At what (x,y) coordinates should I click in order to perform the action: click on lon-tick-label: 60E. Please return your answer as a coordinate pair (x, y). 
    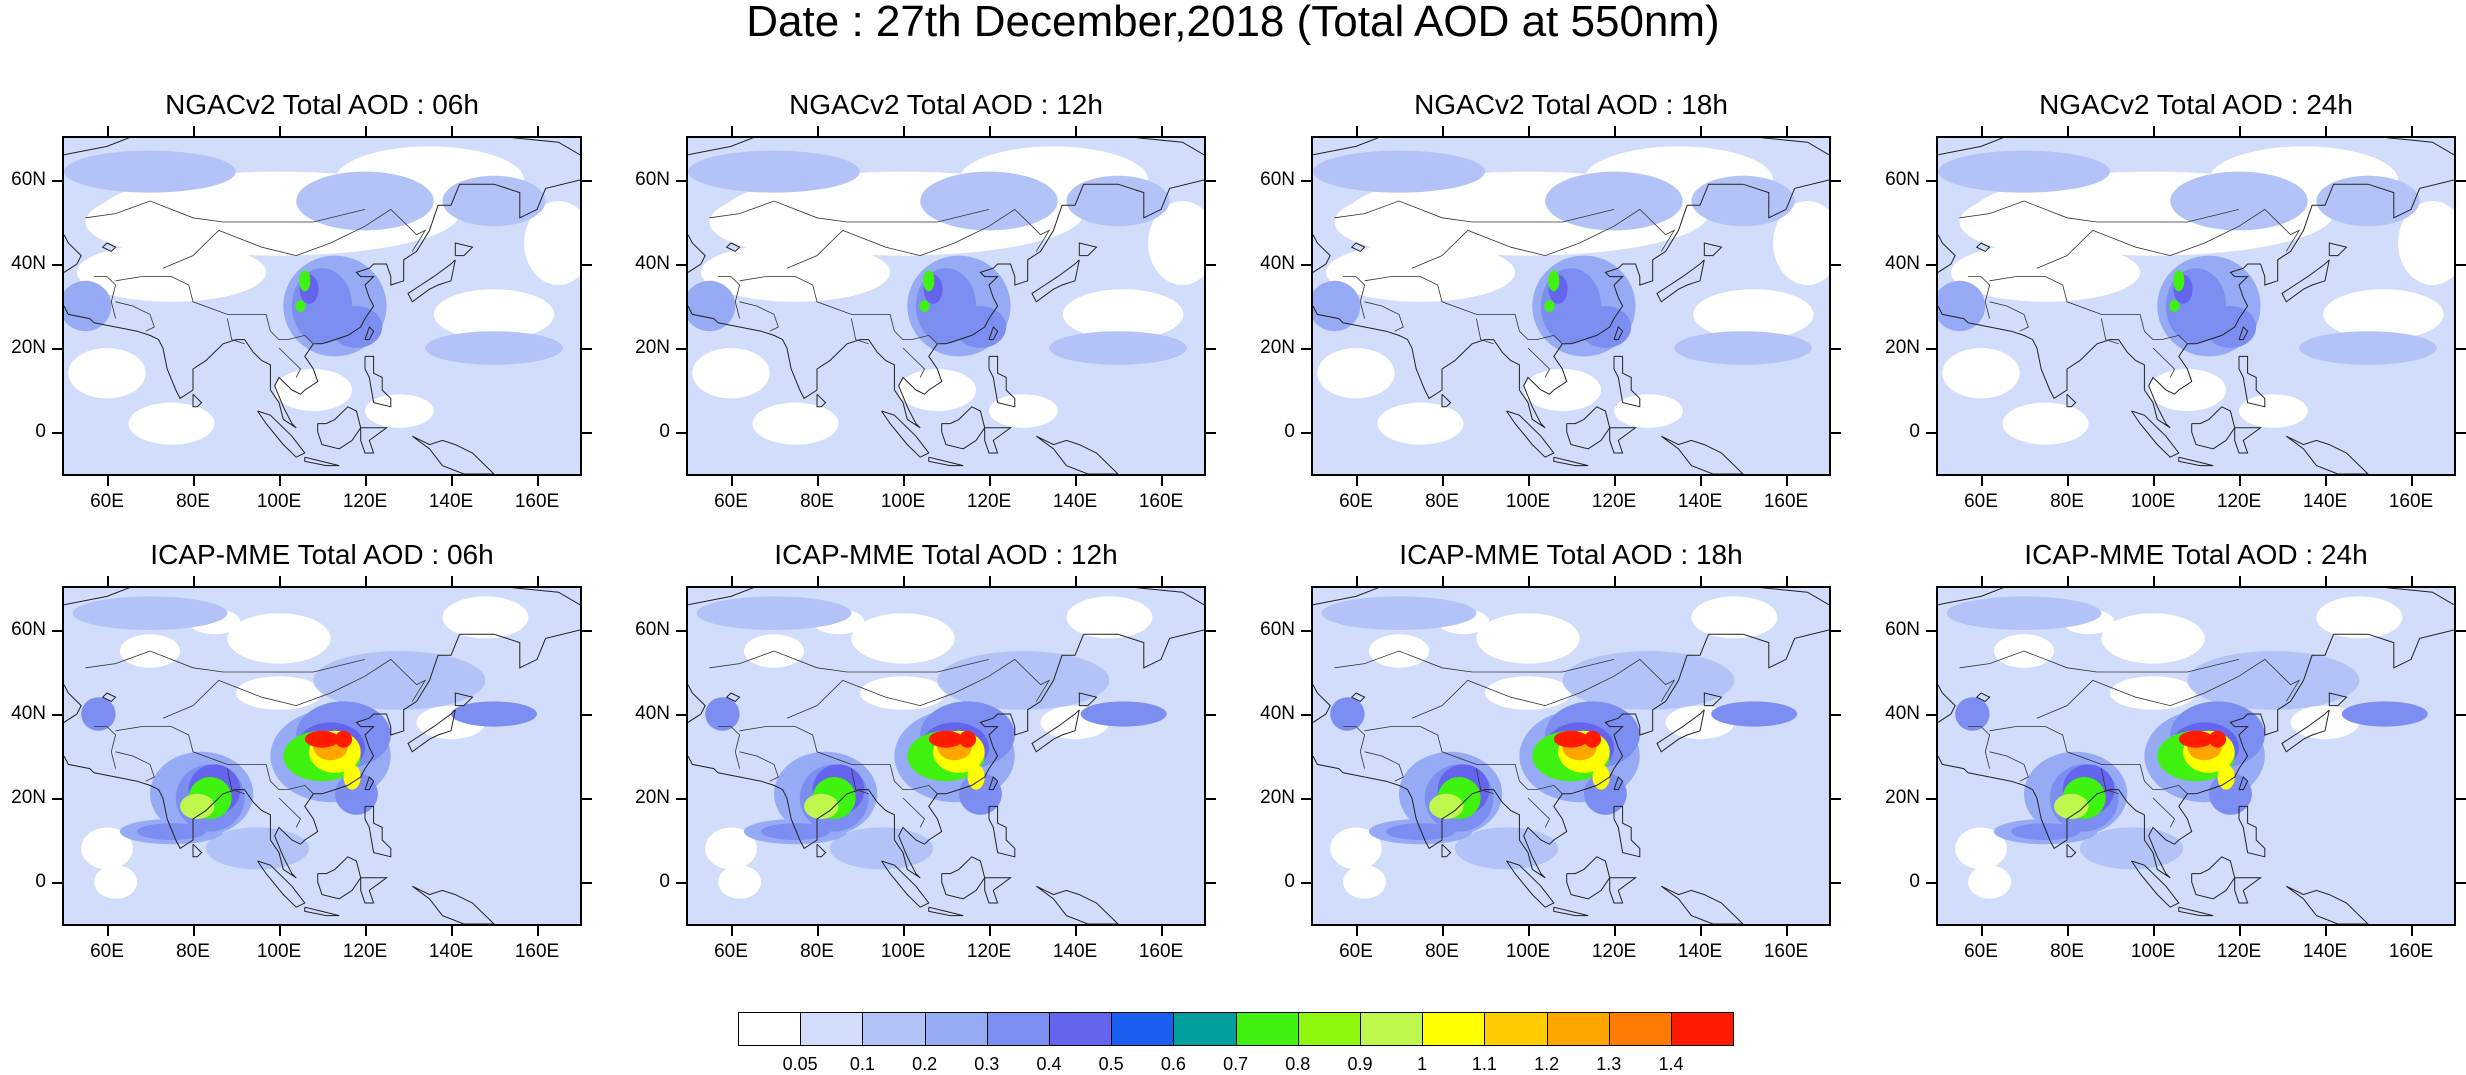
    Looking at the image, I should click on (107, 501).